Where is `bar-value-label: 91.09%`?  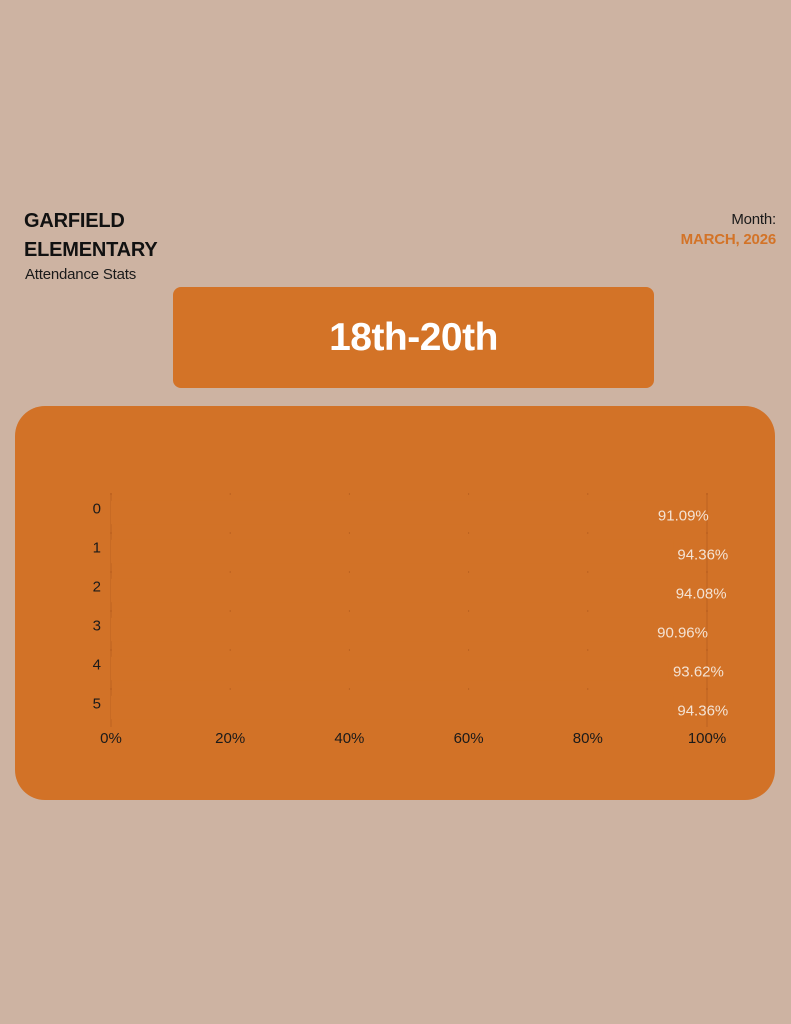
bar-value-label: 91.09% is located at coordinates (683, 515).